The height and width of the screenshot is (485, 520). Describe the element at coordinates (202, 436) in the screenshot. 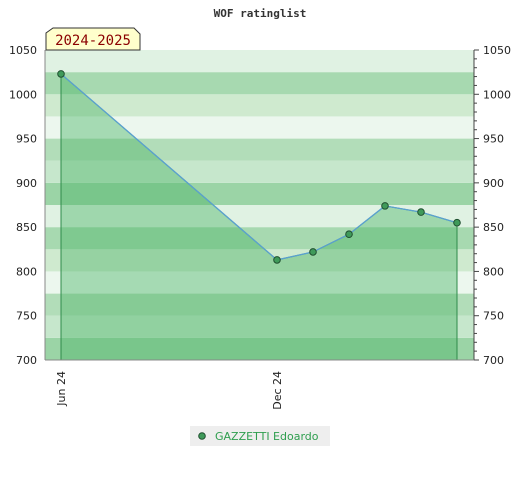

I see `legend-marker` at that location.